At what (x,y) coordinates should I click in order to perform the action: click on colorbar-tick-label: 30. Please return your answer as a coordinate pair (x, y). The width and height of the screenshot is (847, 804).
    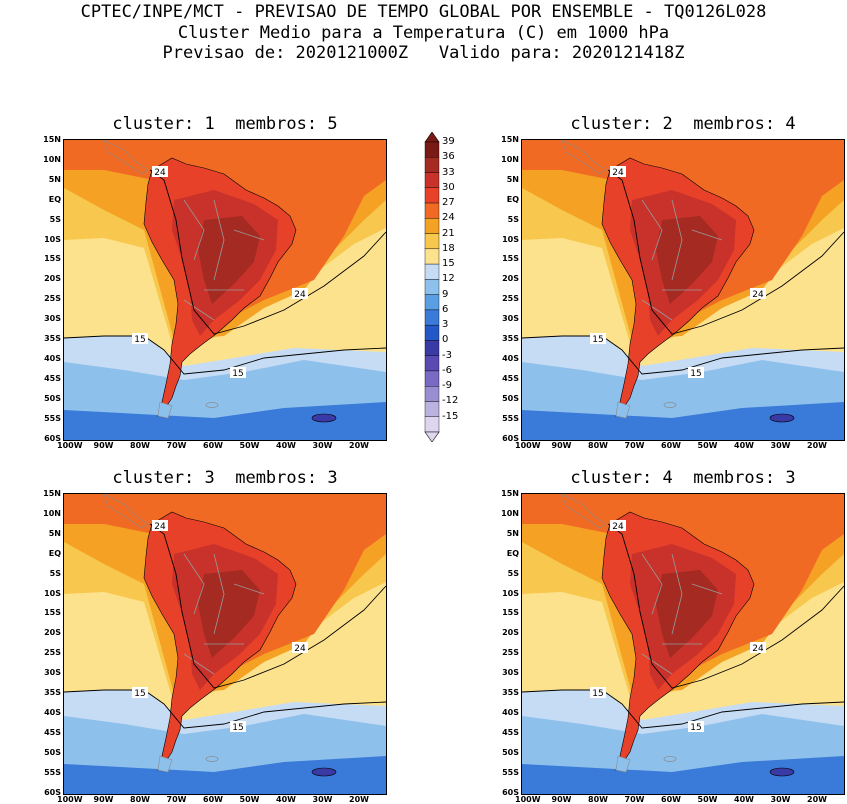
    Looking at the image, I should click on (448, 187).